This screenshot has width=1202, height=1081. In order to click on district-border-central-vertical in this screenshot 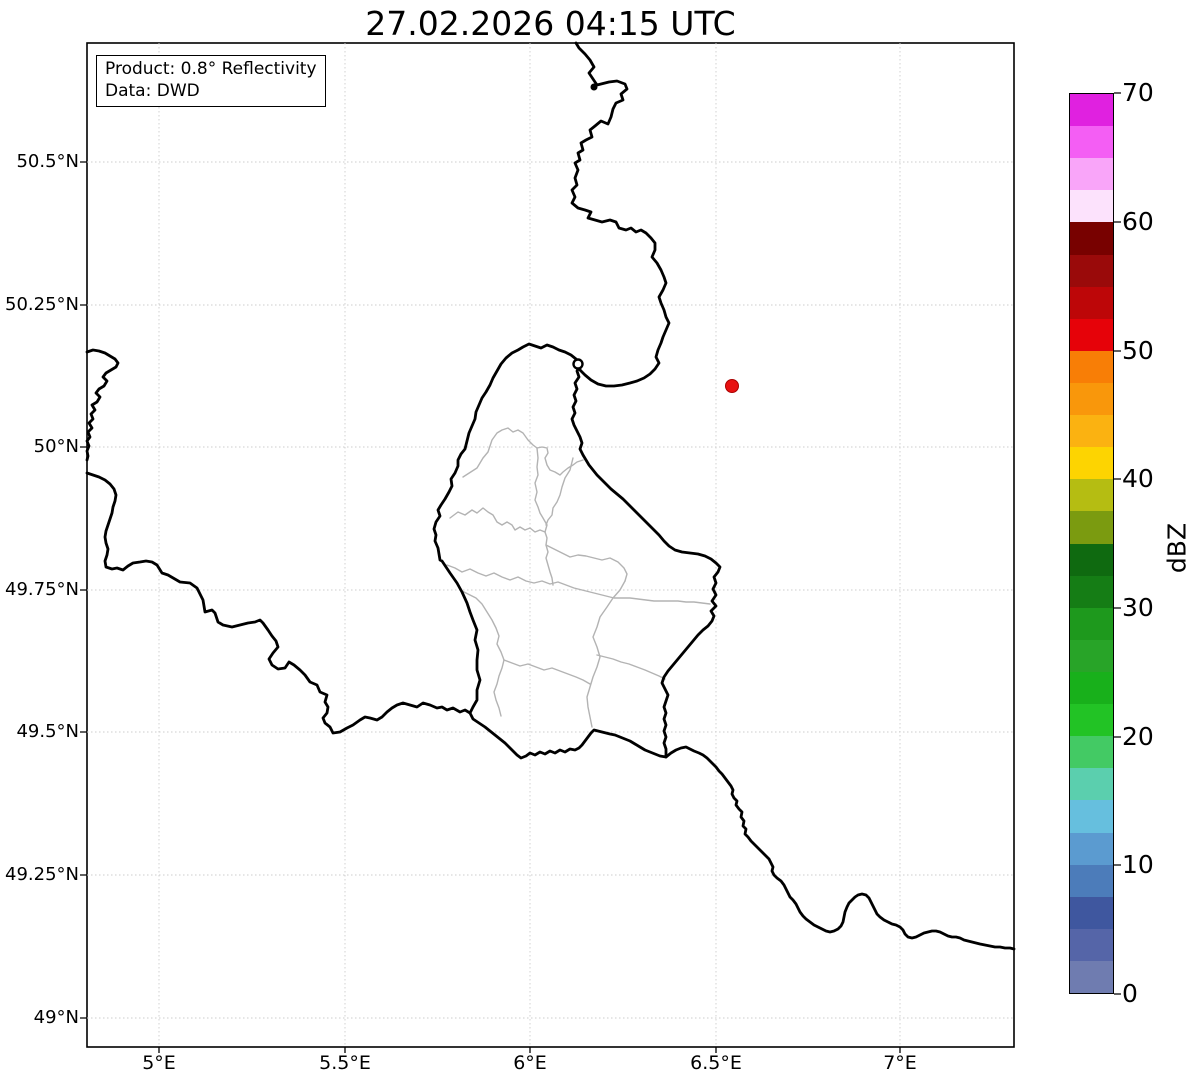, I will do `click(544, 516)`.